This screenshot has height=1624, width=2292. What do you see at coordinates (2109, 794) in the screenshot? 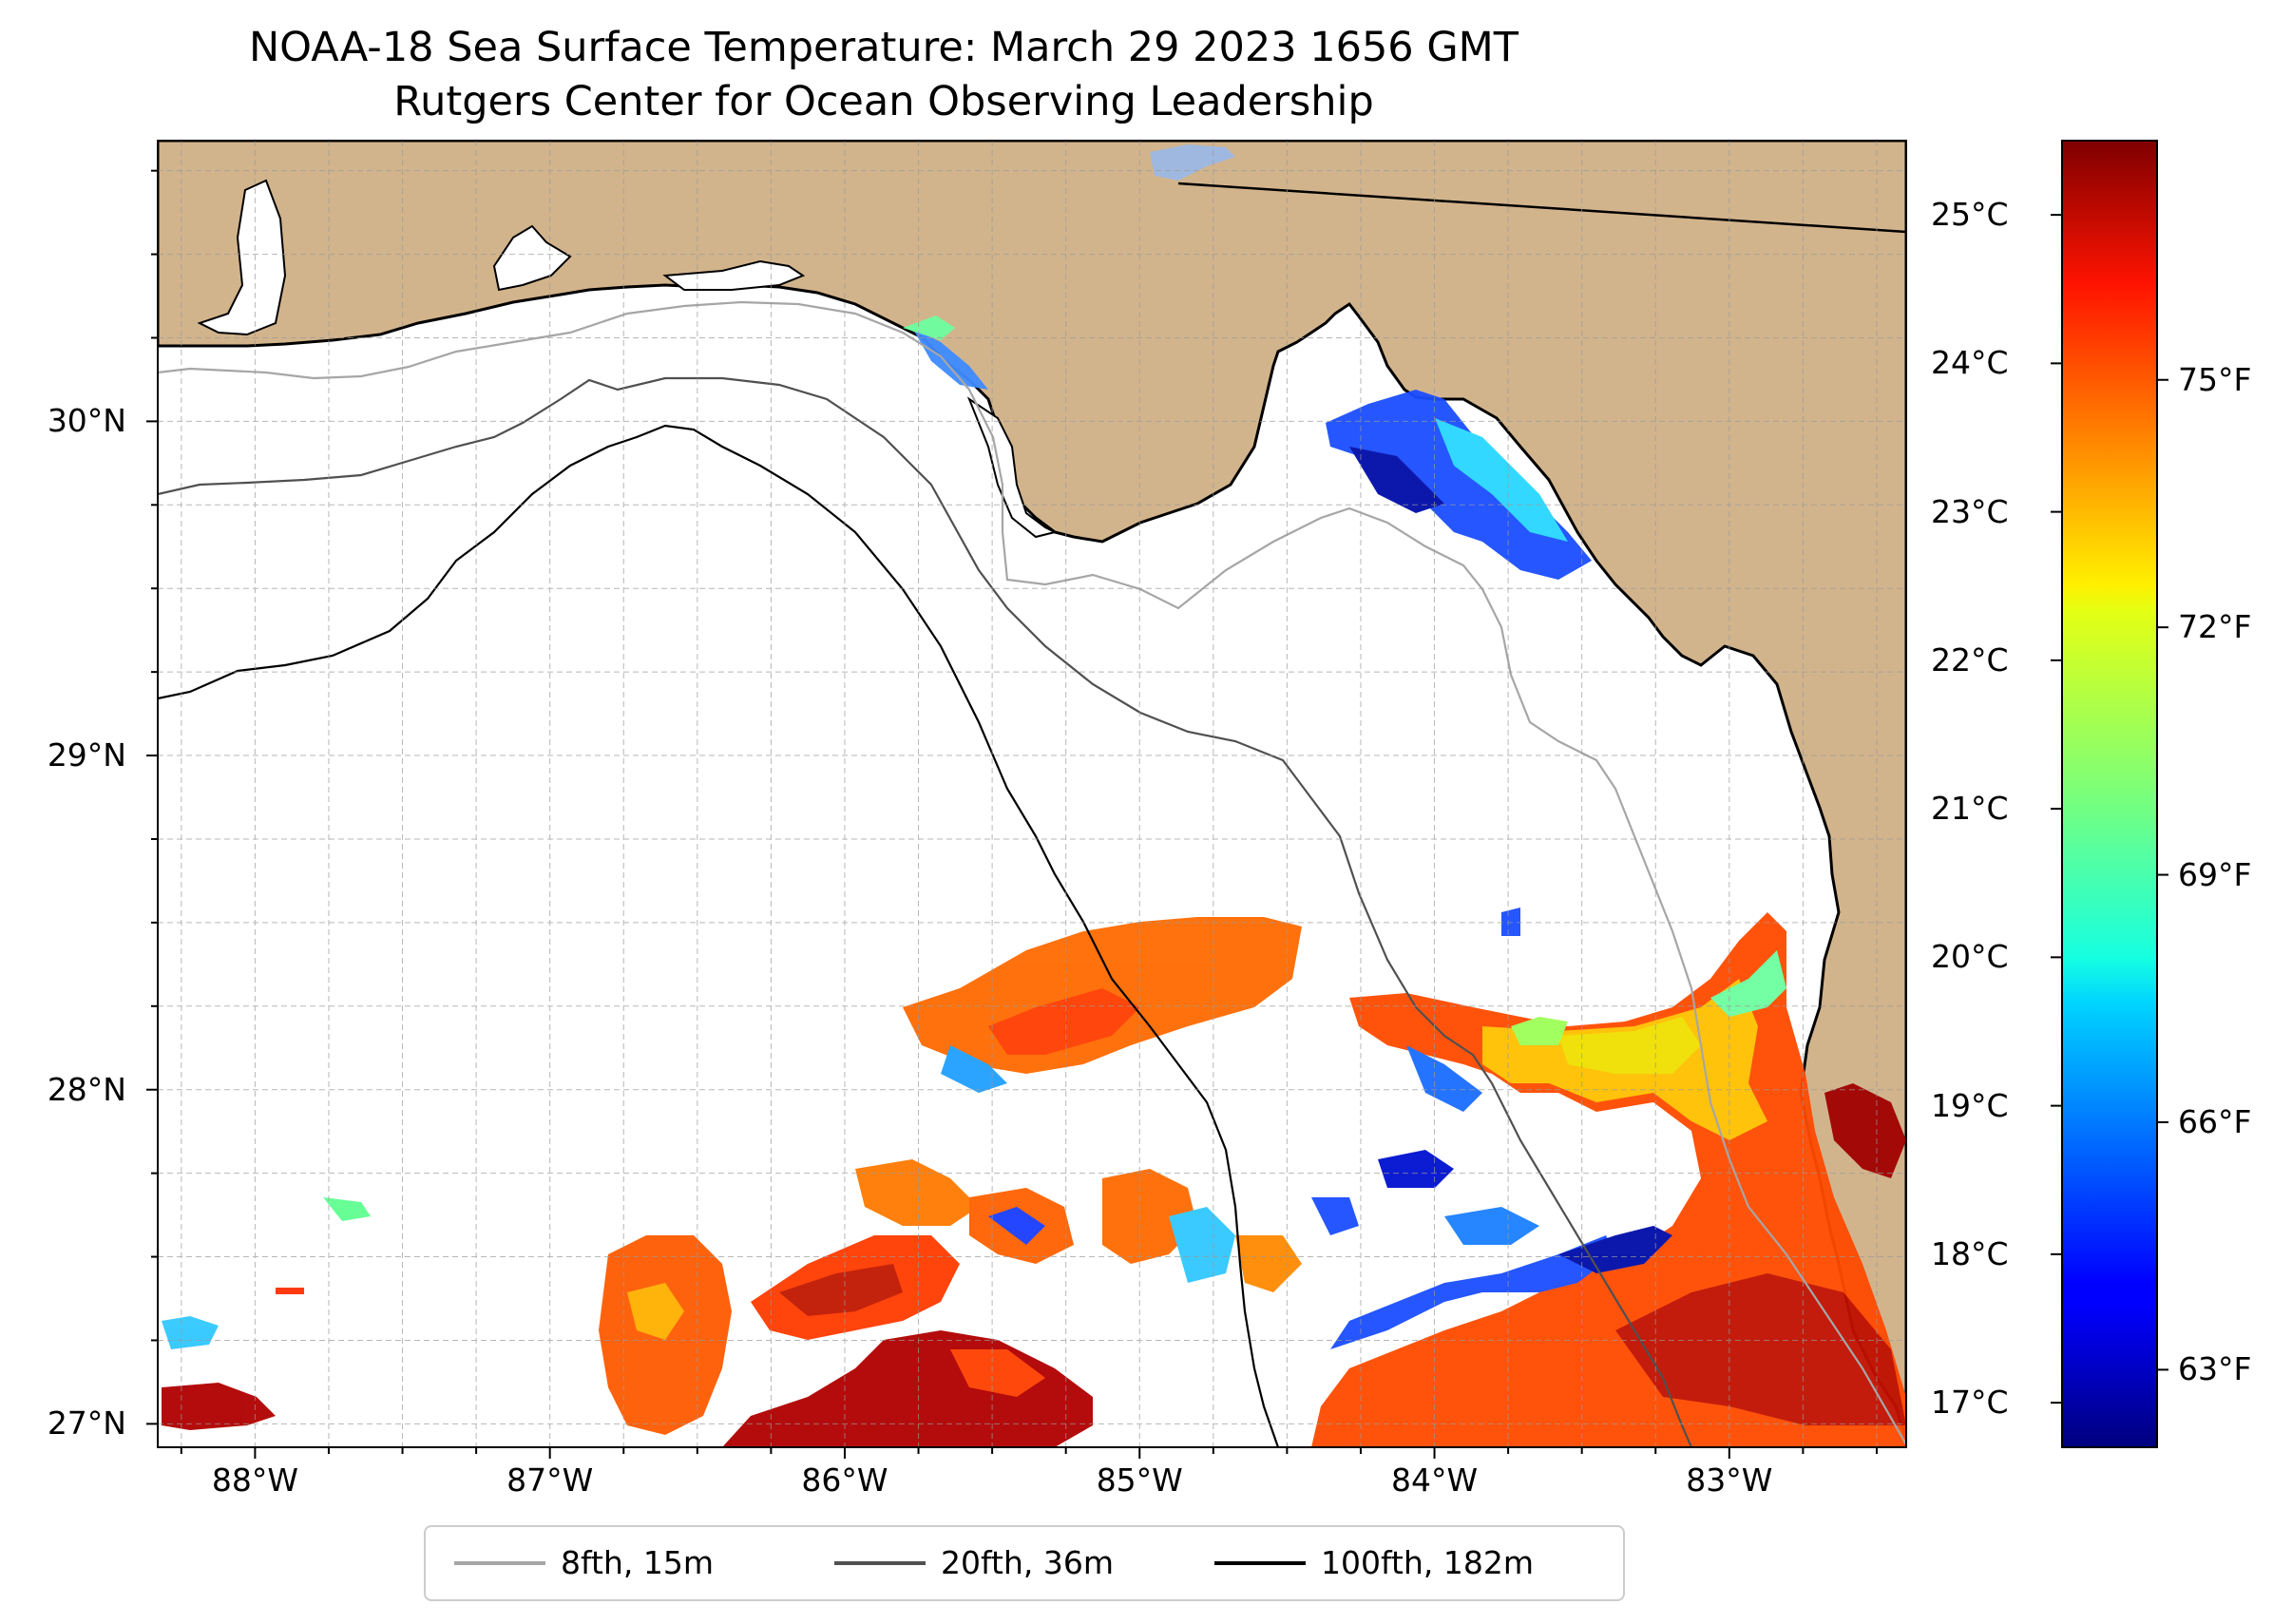
I see `colorbar` at bounding box center [2109, 794].